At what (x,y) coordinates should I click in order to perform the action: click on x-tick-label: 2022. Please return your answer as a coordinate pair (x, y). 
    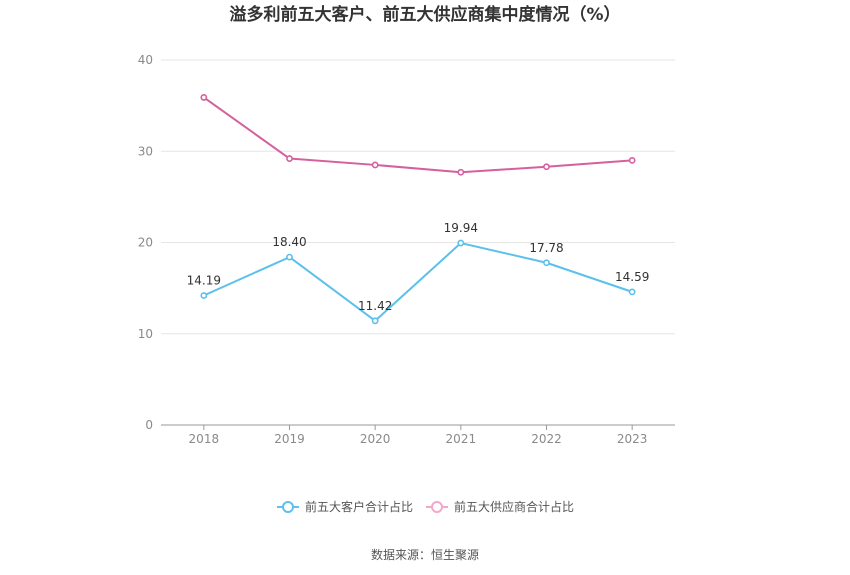
    Looking at the image, I should click on (546, 439).